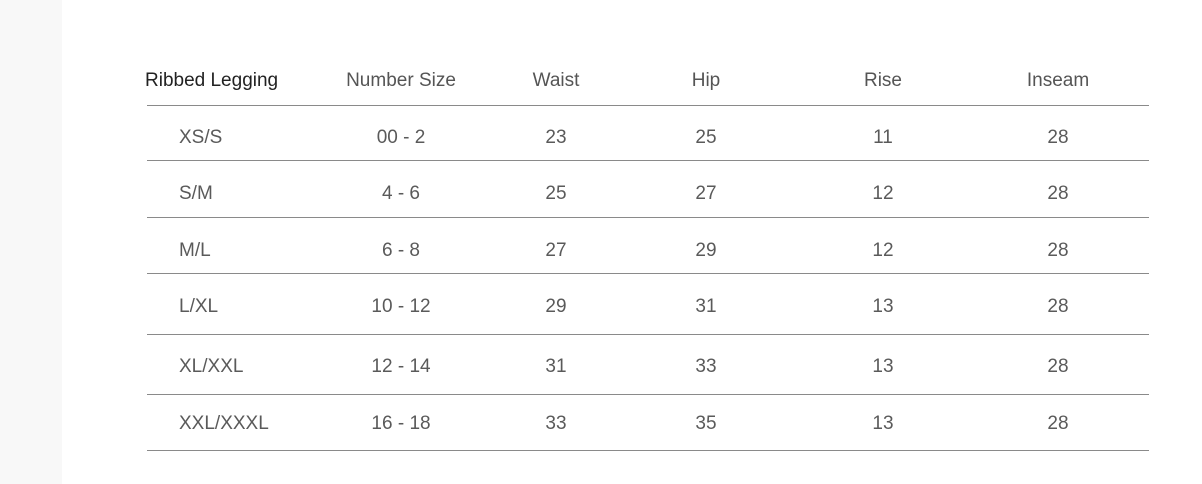 This screenshot has height=484, width=1202. I want to click on cell-hip: 29, so click(706, 250).